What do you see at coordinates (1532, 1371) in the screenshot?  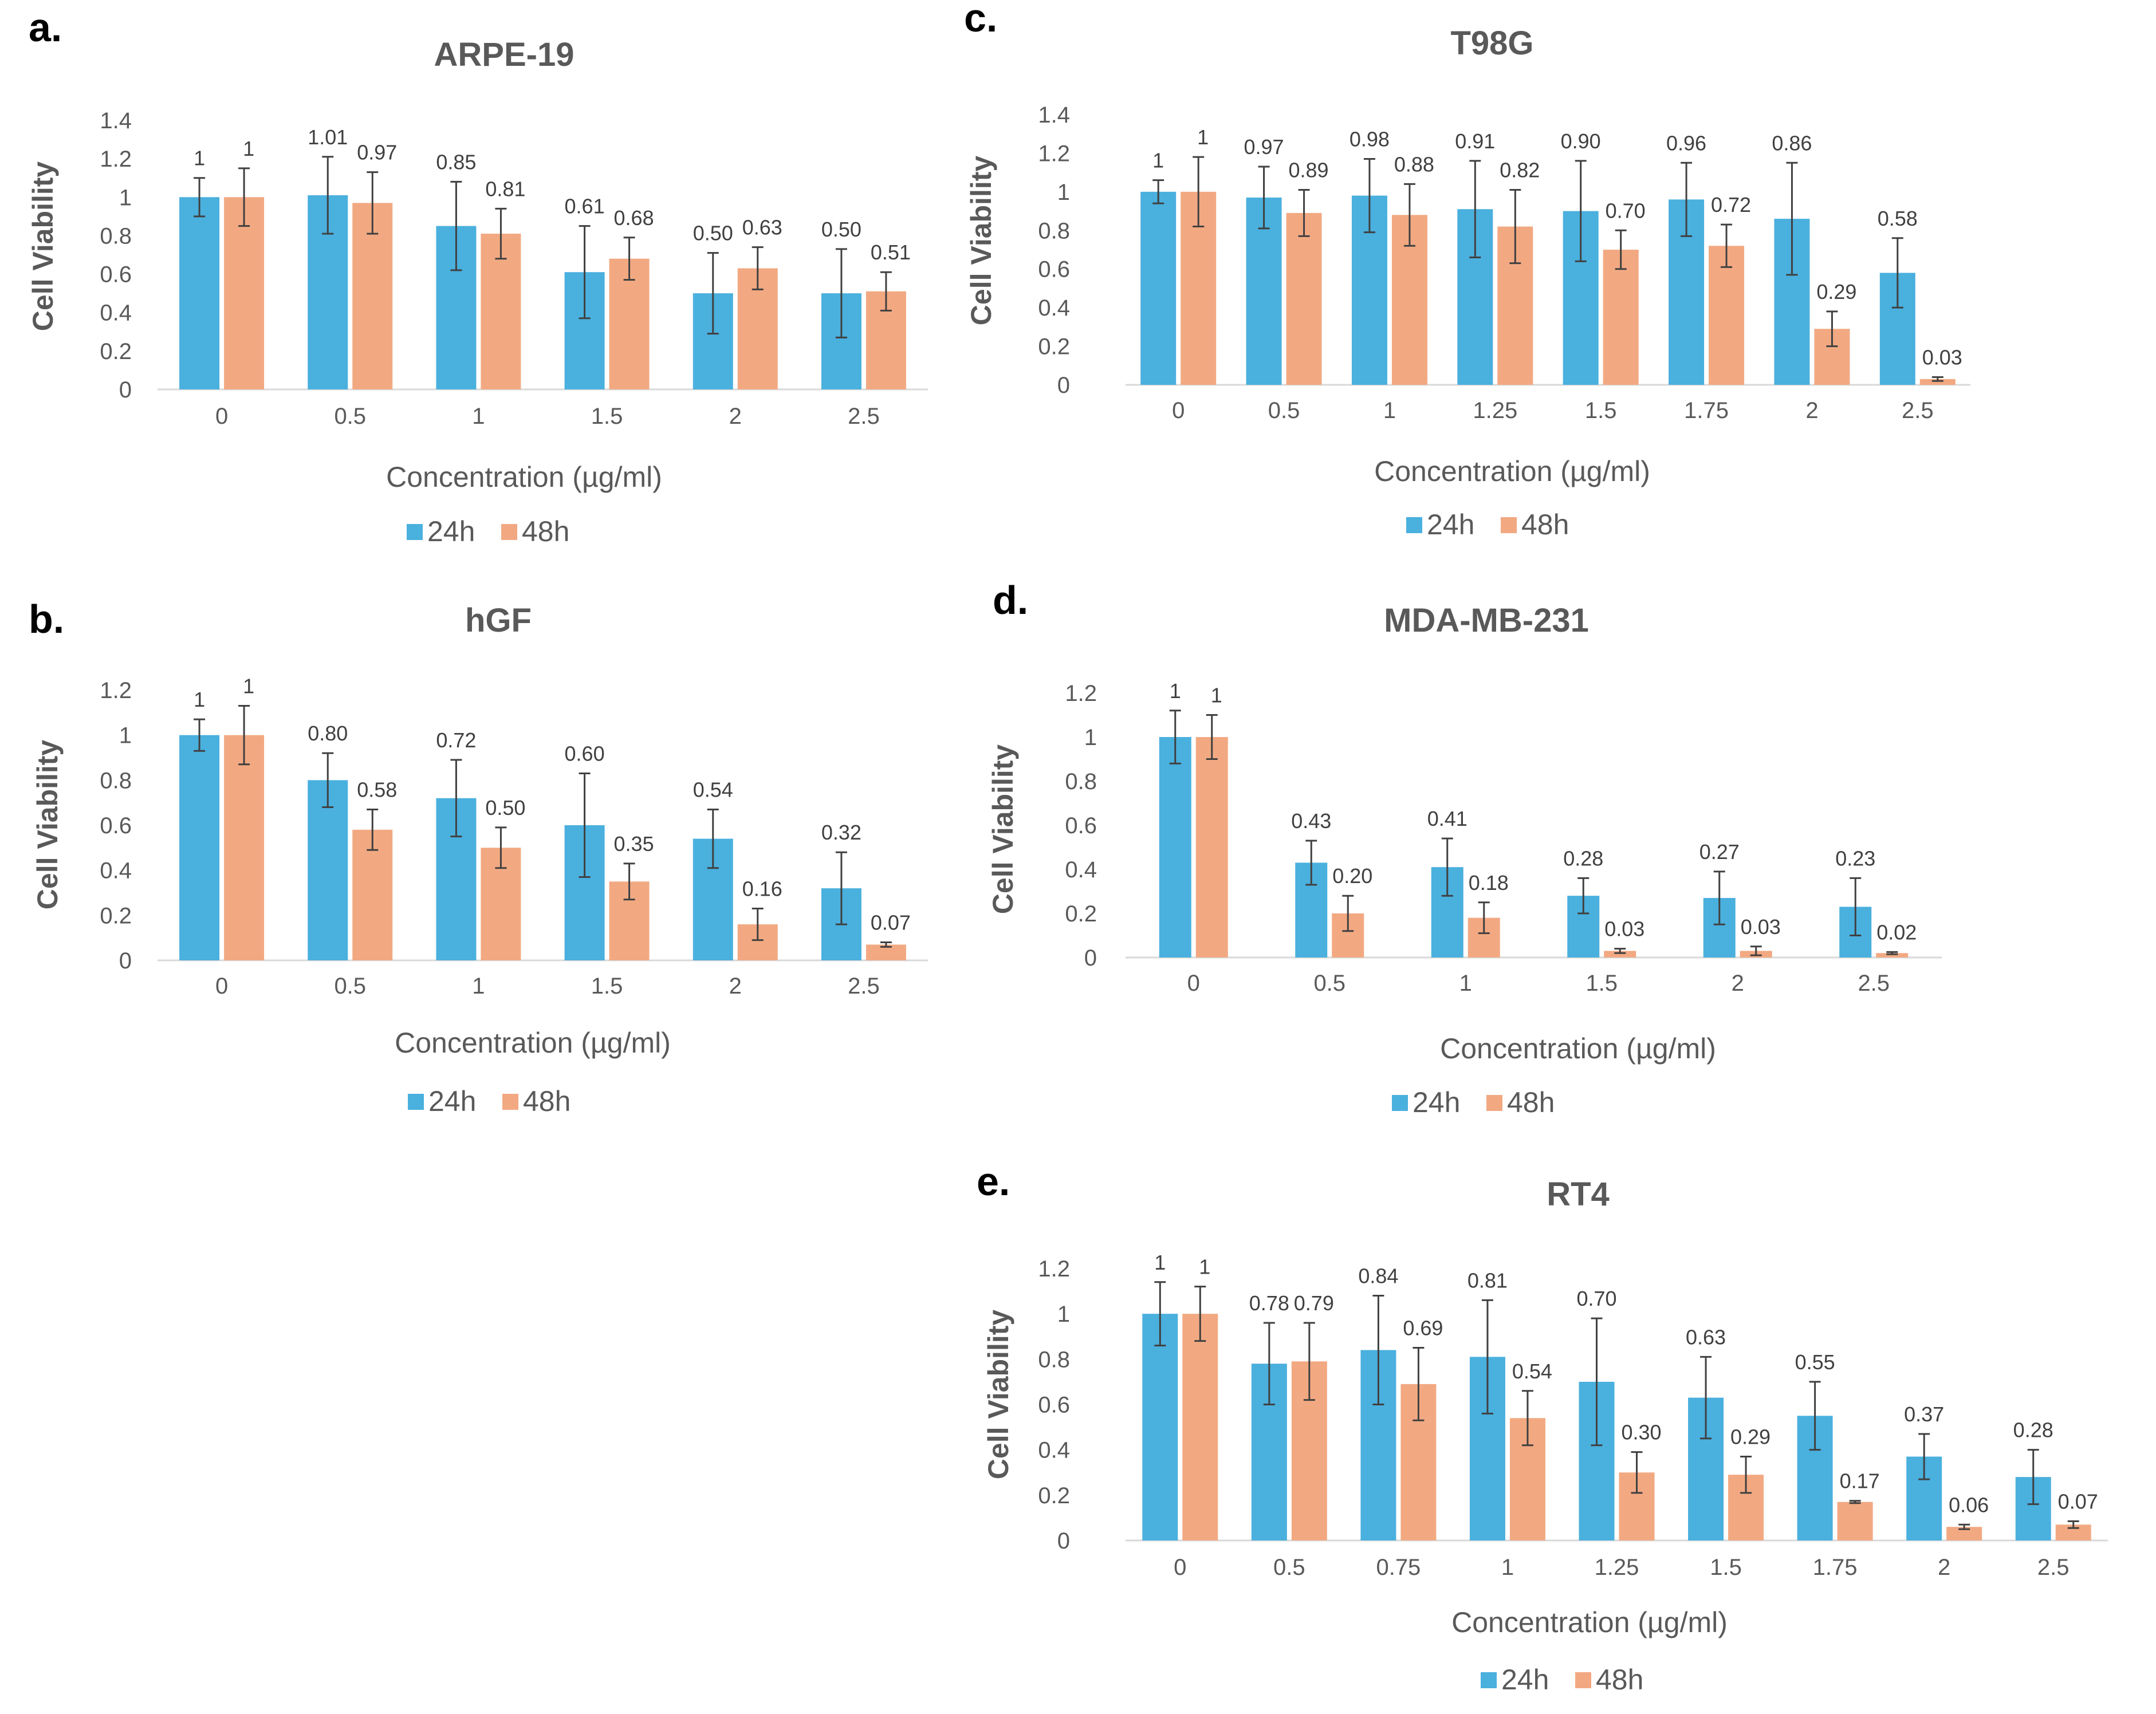 I see `data-label: 0.54` at bounding box center [1532, 1371].